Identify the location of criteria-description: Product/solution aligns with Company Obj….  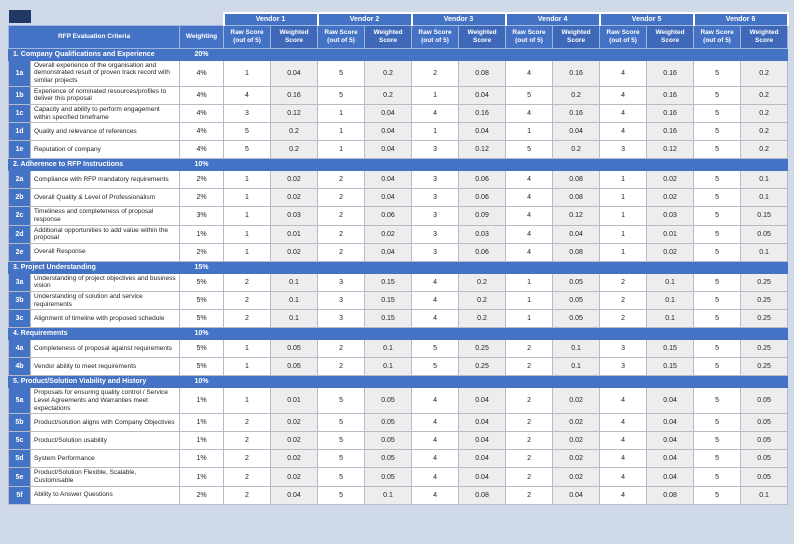
(105, 423).